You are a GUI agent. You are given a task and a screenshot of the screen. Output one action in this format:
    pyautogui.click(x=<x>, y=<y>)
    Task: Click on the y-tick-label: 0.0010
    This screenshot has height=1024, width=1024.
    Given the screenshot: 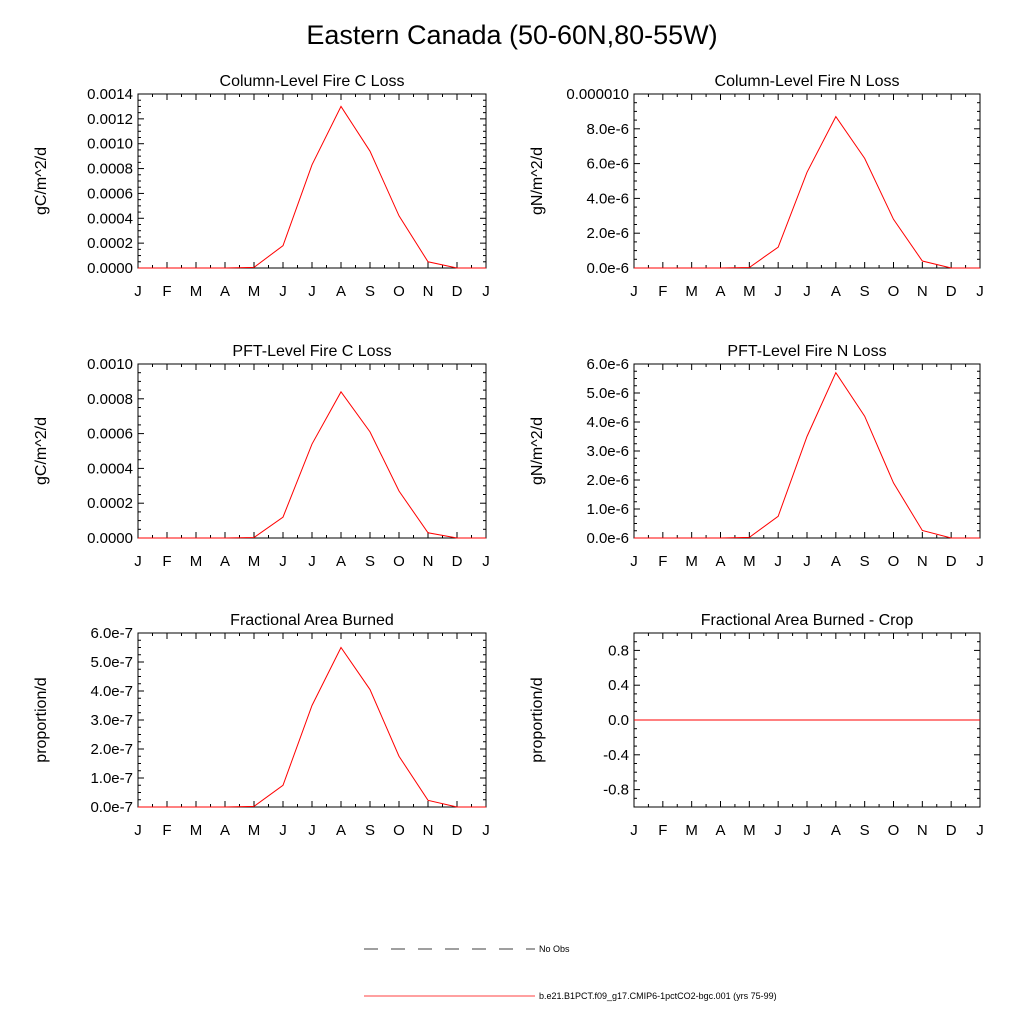 What is the action you would take?
    pyautogui.click(x=110, y=144)
    